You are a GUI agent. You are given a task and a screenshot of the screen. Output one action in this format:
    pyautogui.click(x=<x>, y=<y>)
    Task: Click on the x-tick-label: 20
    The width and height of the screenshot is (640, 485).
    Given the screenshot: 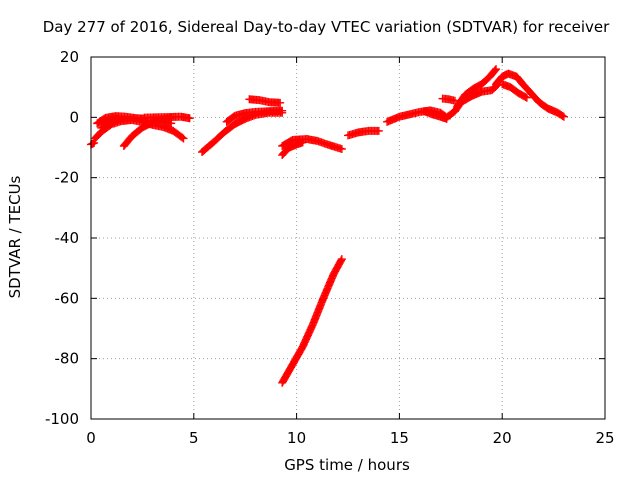 What is the action you would take?
    pyautogui.click(x=502, y=438)
    